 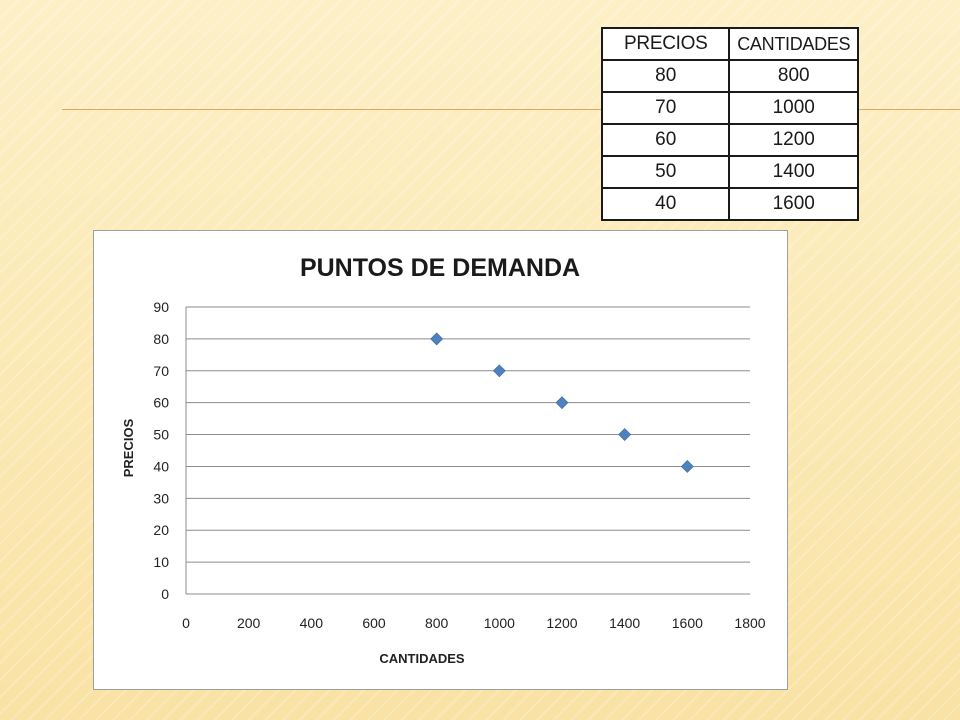 What do you see at coordinates (909, 109) in the screenshot?
I see `decorative-line-right` at bounding box center [909, 109].